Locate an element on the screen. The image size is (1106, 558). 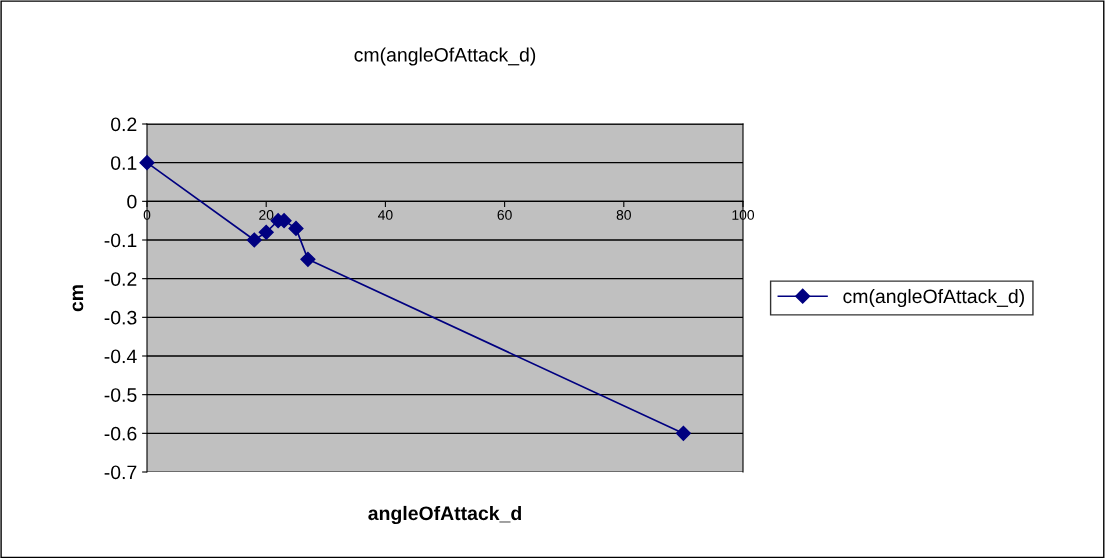
y-tick-label: -0.5 is located at coordinates (120, 395).